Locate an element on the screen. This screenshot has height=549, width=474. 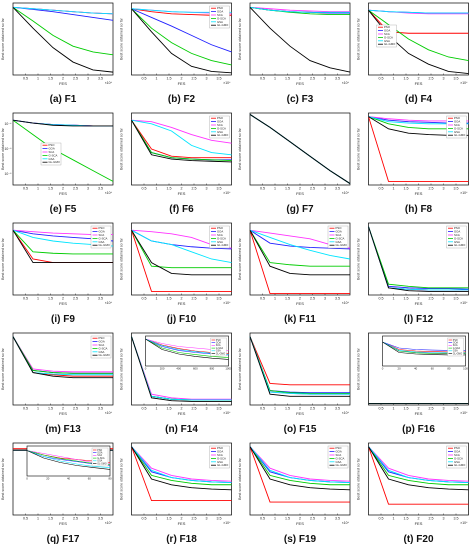
inset-x-tick-label: 800 is located at coordinates (212, 369).